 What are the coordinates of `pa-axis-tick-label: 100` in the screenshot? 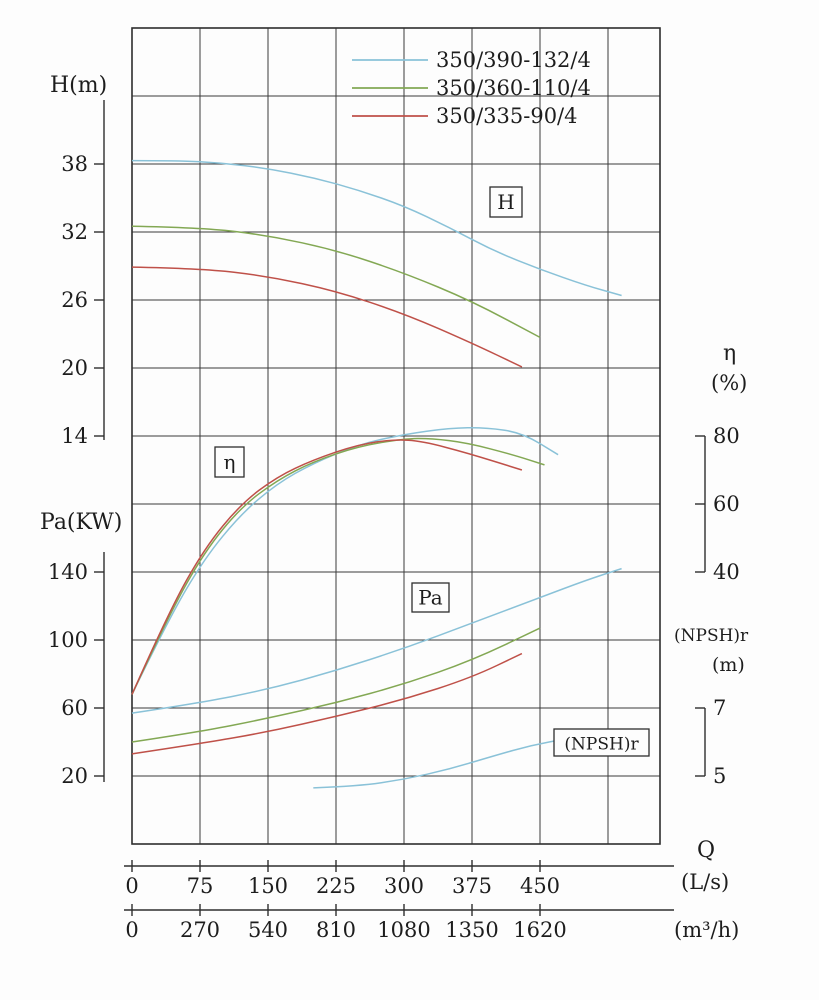 It's located at (68, 640).